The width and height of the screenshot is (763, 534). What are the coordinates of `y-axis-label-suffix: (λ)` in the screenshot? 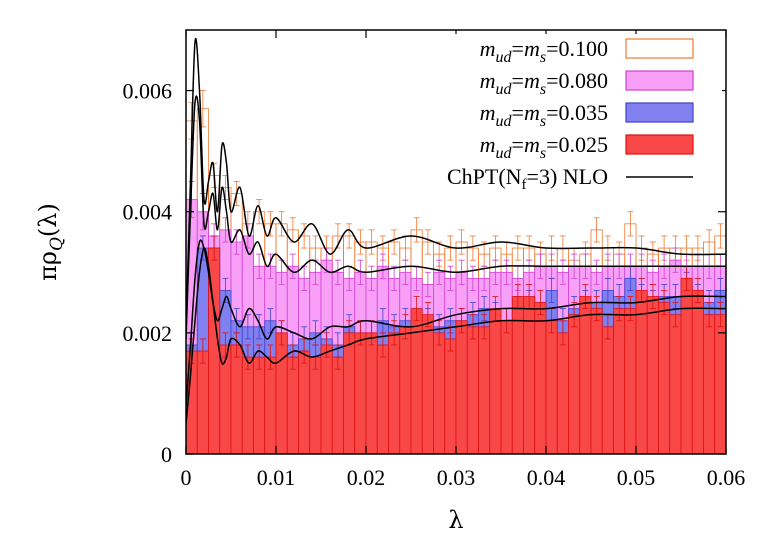 It's located at (48, 220).